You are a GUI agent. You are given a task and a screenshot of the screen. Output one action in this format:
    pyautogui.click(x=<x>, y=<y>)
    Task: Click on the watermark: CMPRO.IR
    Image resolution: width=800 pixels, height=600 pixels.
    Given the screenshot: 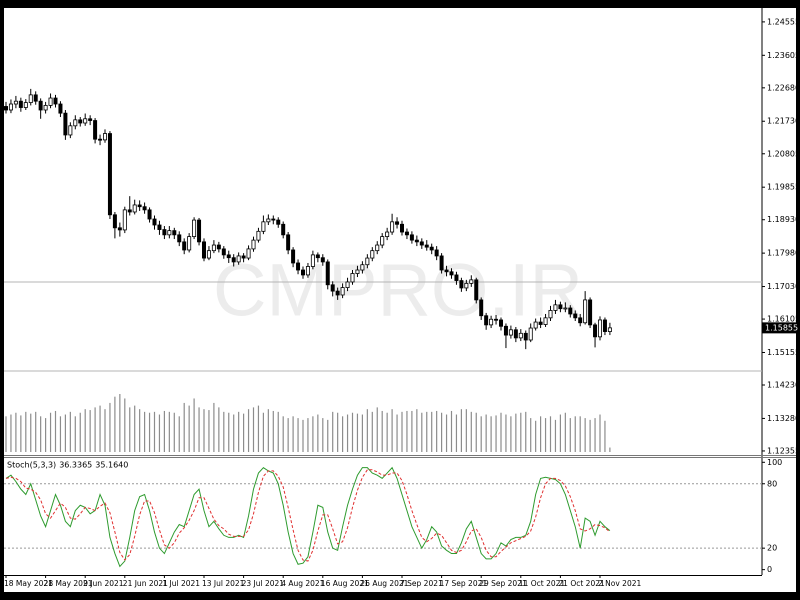 What is the action you would take?
    pyautogui.click(x=398, y=290)
    